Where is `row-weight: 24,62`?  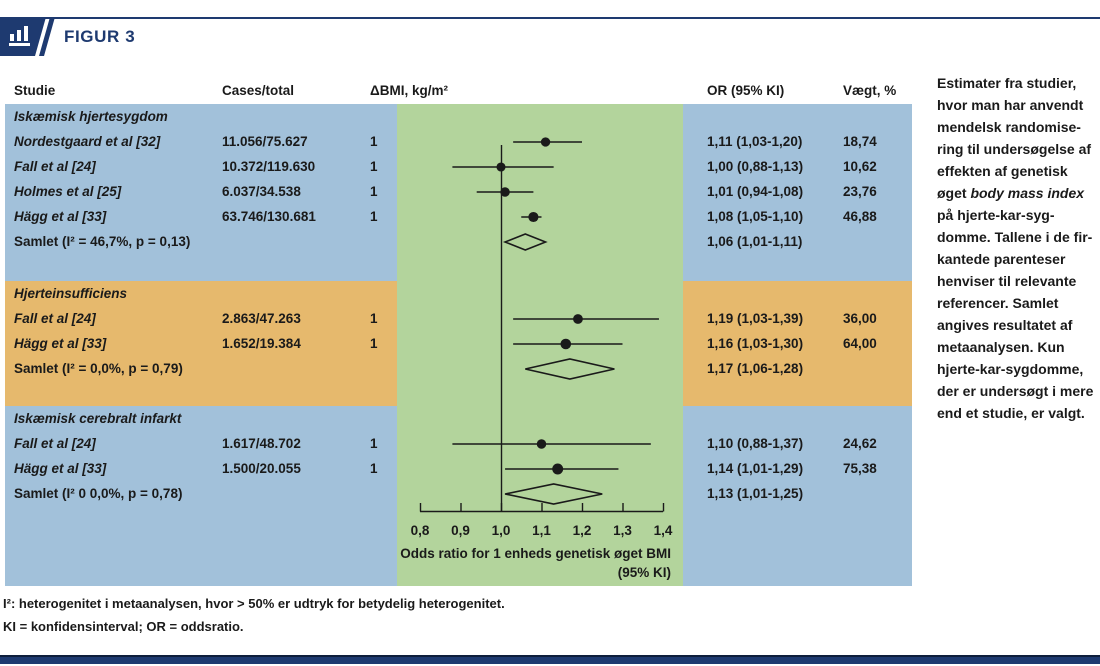 row-weight: 24,62 is located at coordinates (860, 443).